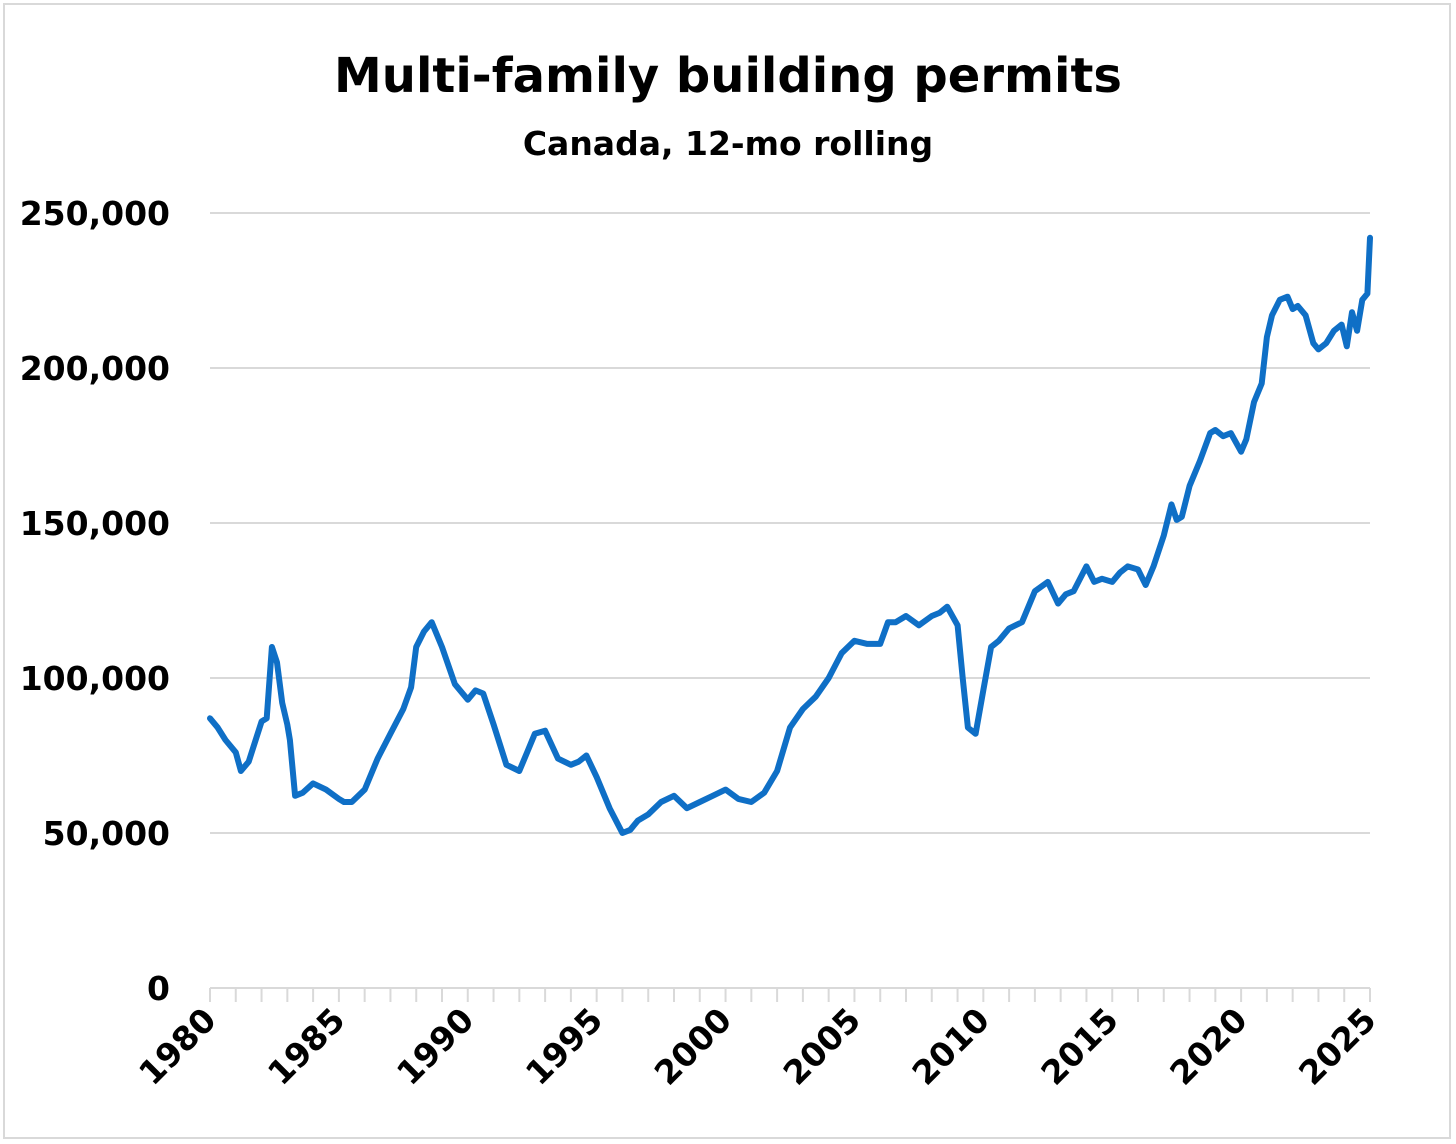  Describe the element at coordinates (95, 678) in the screenshot. I see `y-tick-label: 100,000` at that location.